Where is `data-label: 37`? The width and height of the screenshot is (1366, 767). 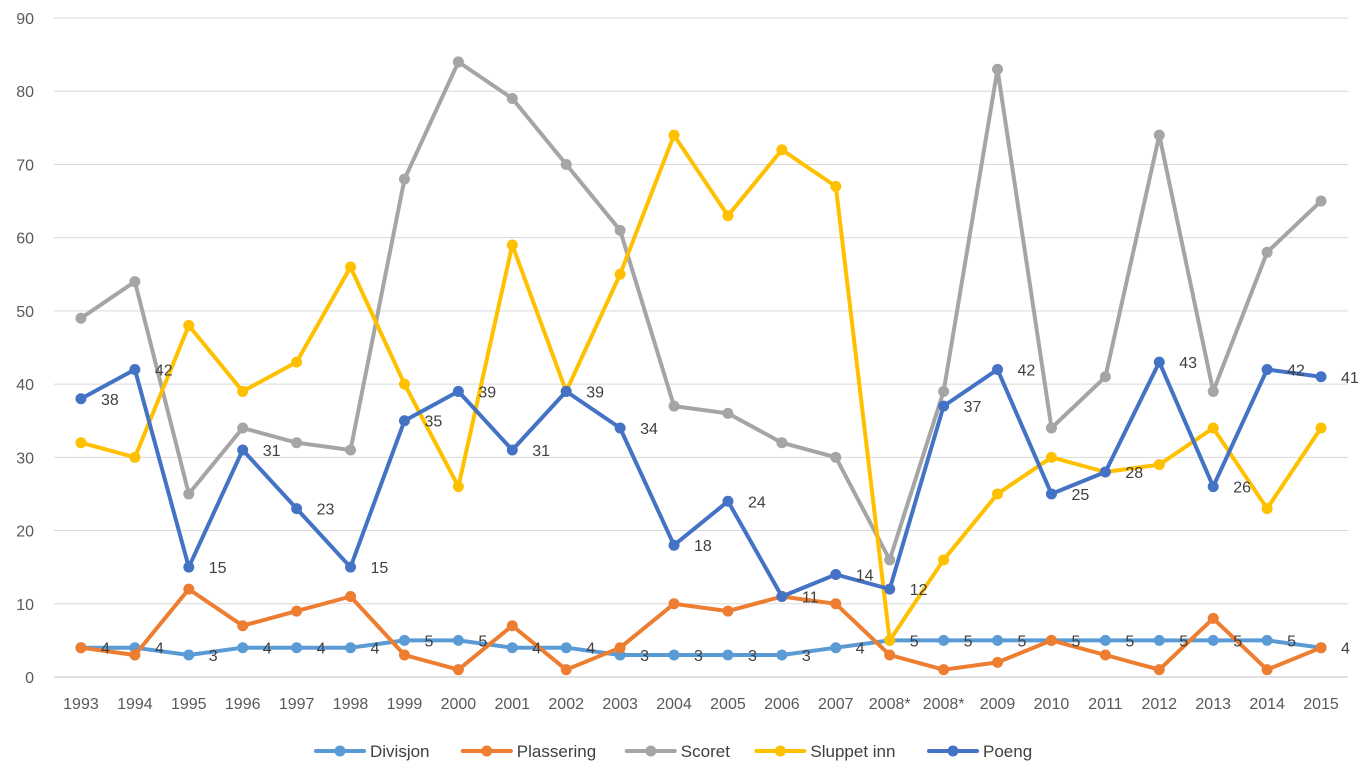 data-label: 37 is located at coordinates (973, 407).